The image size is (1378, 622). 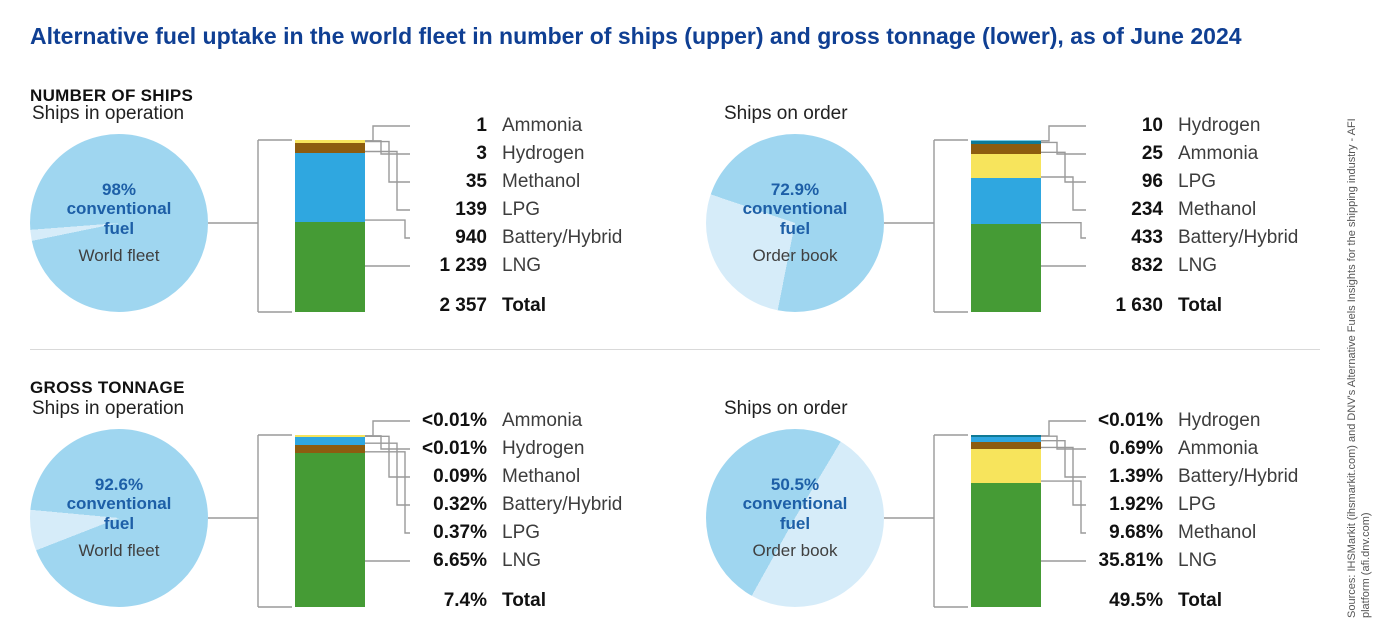 What do you see at coordinates (460, 532) in the screenshot?
I see `fuel-value: 0.37%` at bounding box center [460, 532].